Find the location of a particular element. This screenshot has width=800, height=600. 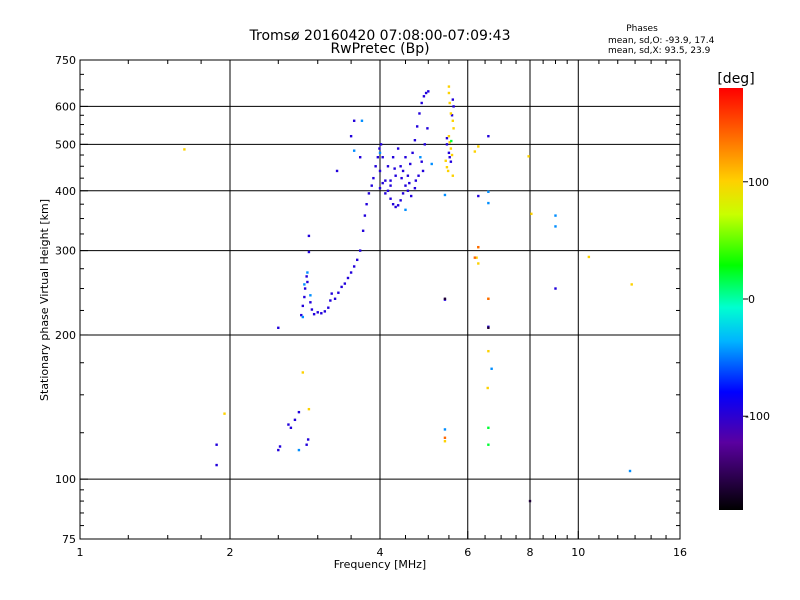

stats-x-line: mean, sd,X: 93.5, 23.9 is located at coordinates (659, 51).